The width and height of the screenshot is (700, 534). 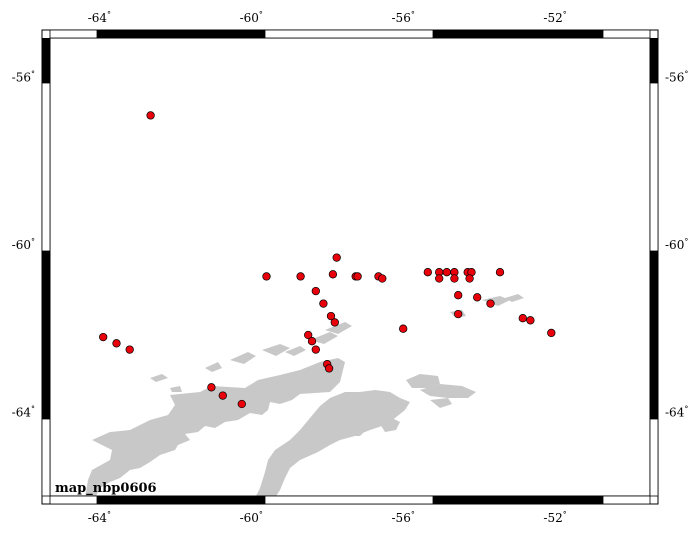 I want to click on island-paulet, so click(x=441, y=403).